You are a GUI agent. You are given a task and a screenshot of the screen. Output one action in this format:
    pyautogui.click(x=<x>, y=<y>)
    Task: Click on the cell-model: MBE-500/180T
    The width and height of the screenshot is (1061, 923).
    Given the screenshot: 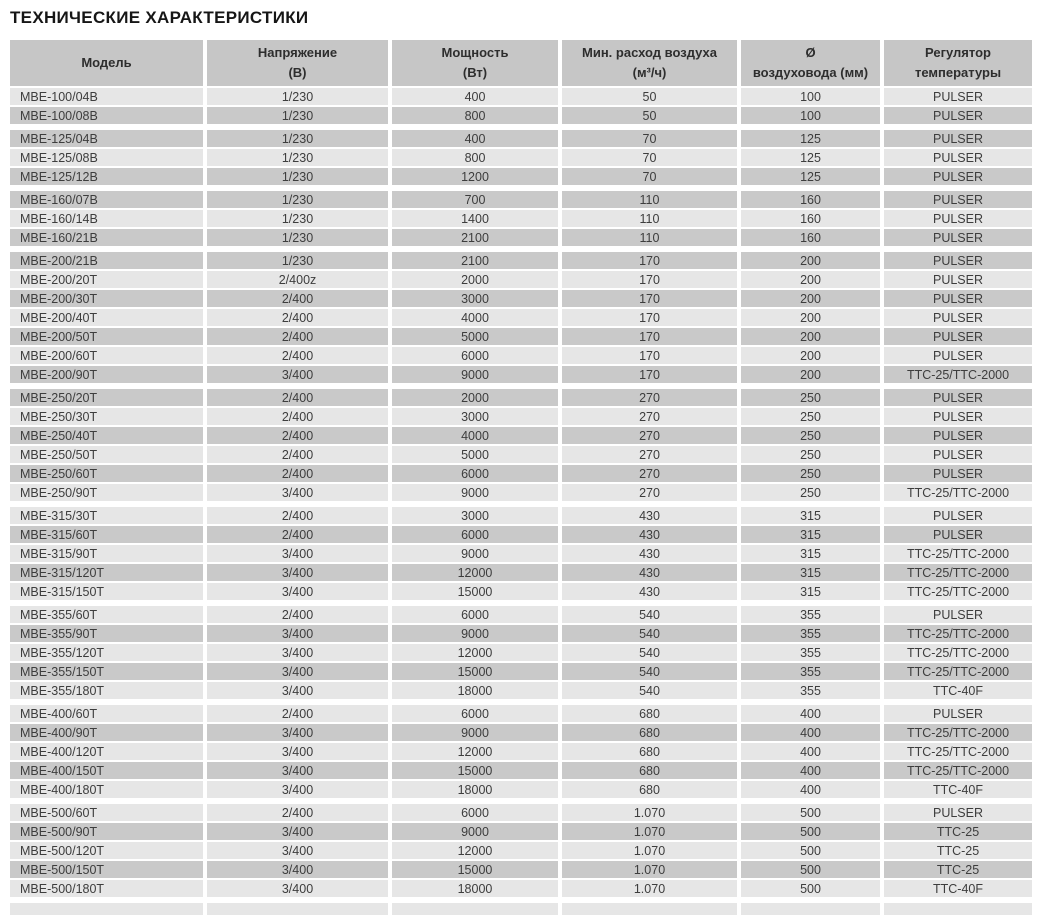 What is the action you would take?
    pyautogui.click(x=108, y=889)
    